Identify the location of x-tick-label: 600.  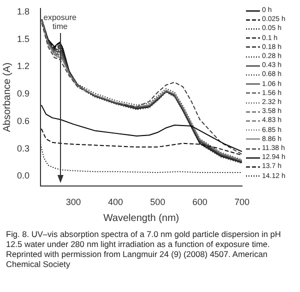
(200, 202).